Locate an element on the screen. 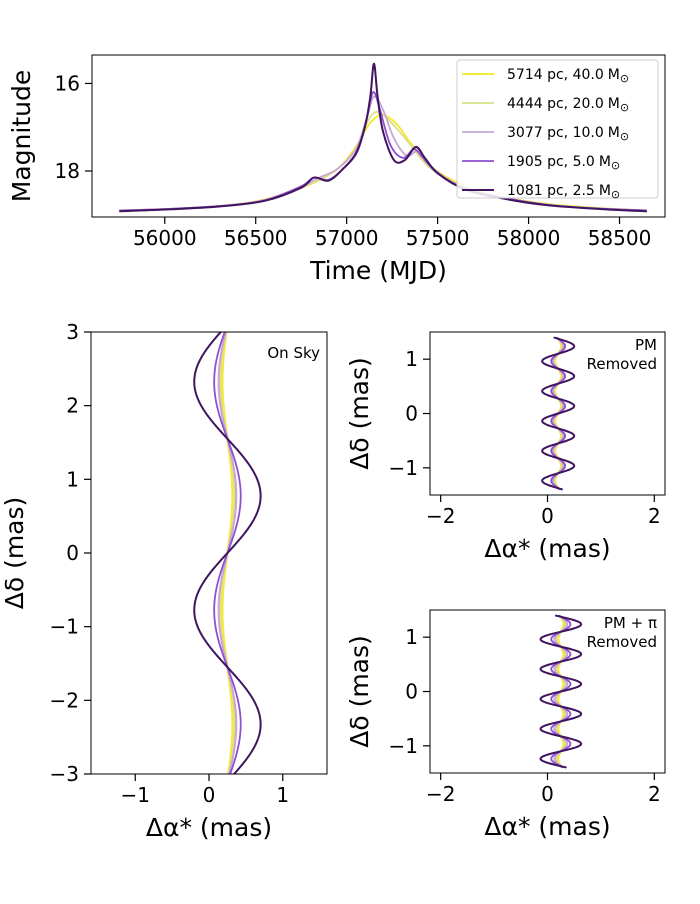 This screenshot has height=904, width=700. x-tick-label: 57000 is located at coordinates (347, 238).